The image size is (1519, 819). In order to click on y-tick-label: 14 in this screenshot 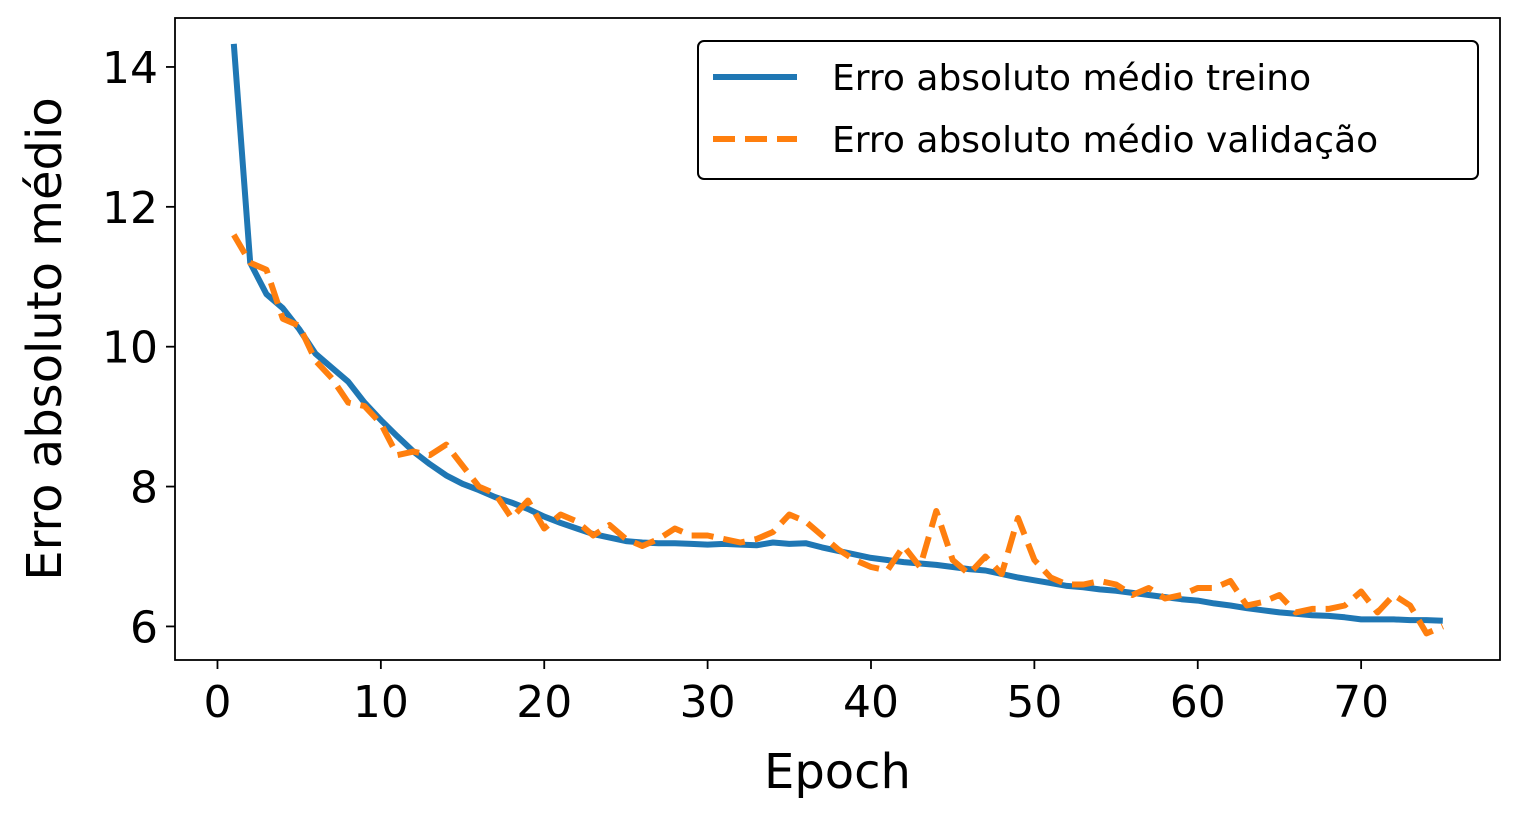, I will do `click(130, 68)`.